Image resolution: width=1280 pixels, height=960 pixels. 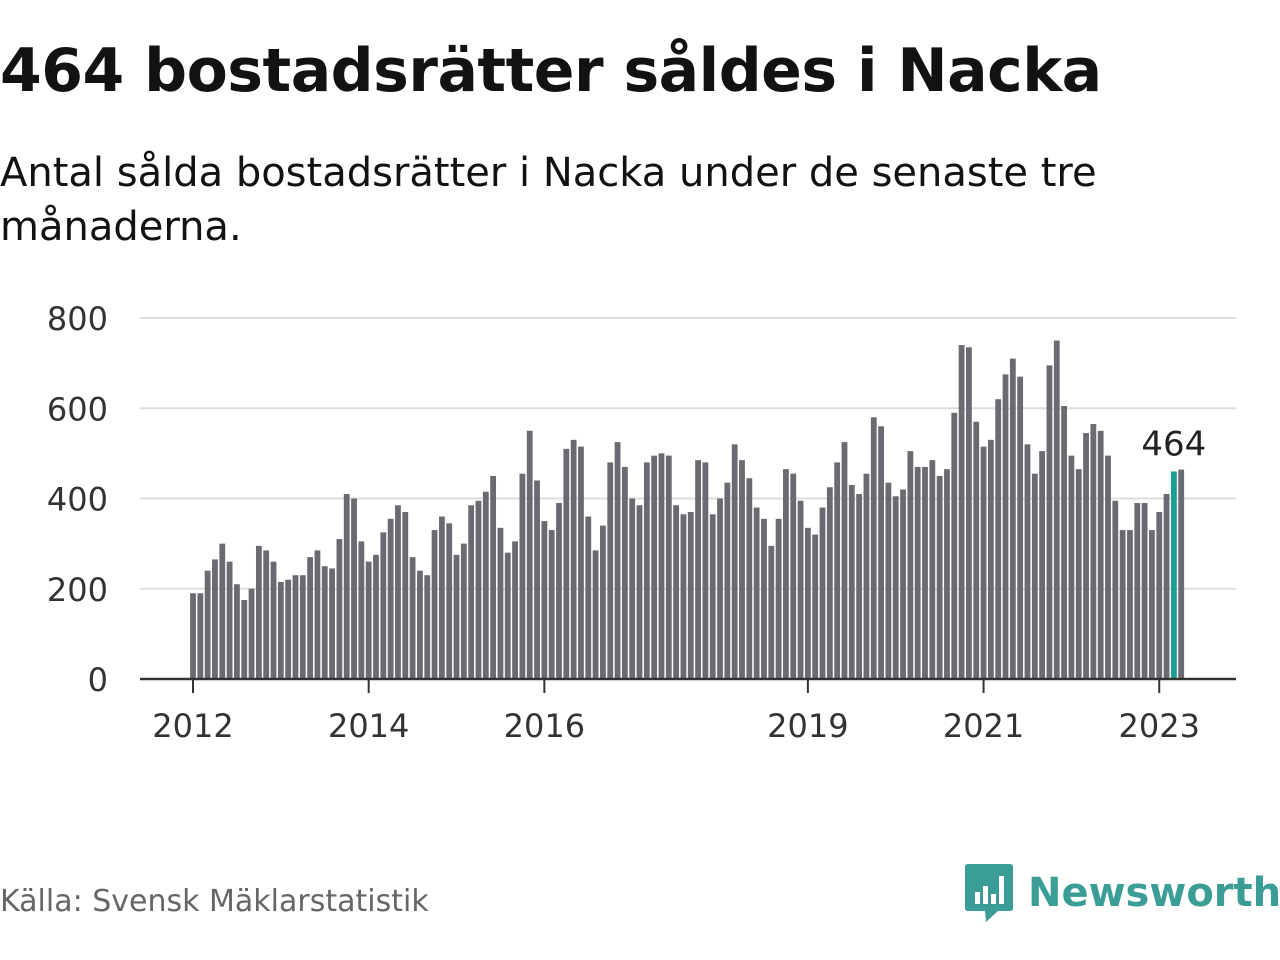 I want to click on source-note: Källa: Svensk Mäklarstatistik, so click(x=214, y=901).